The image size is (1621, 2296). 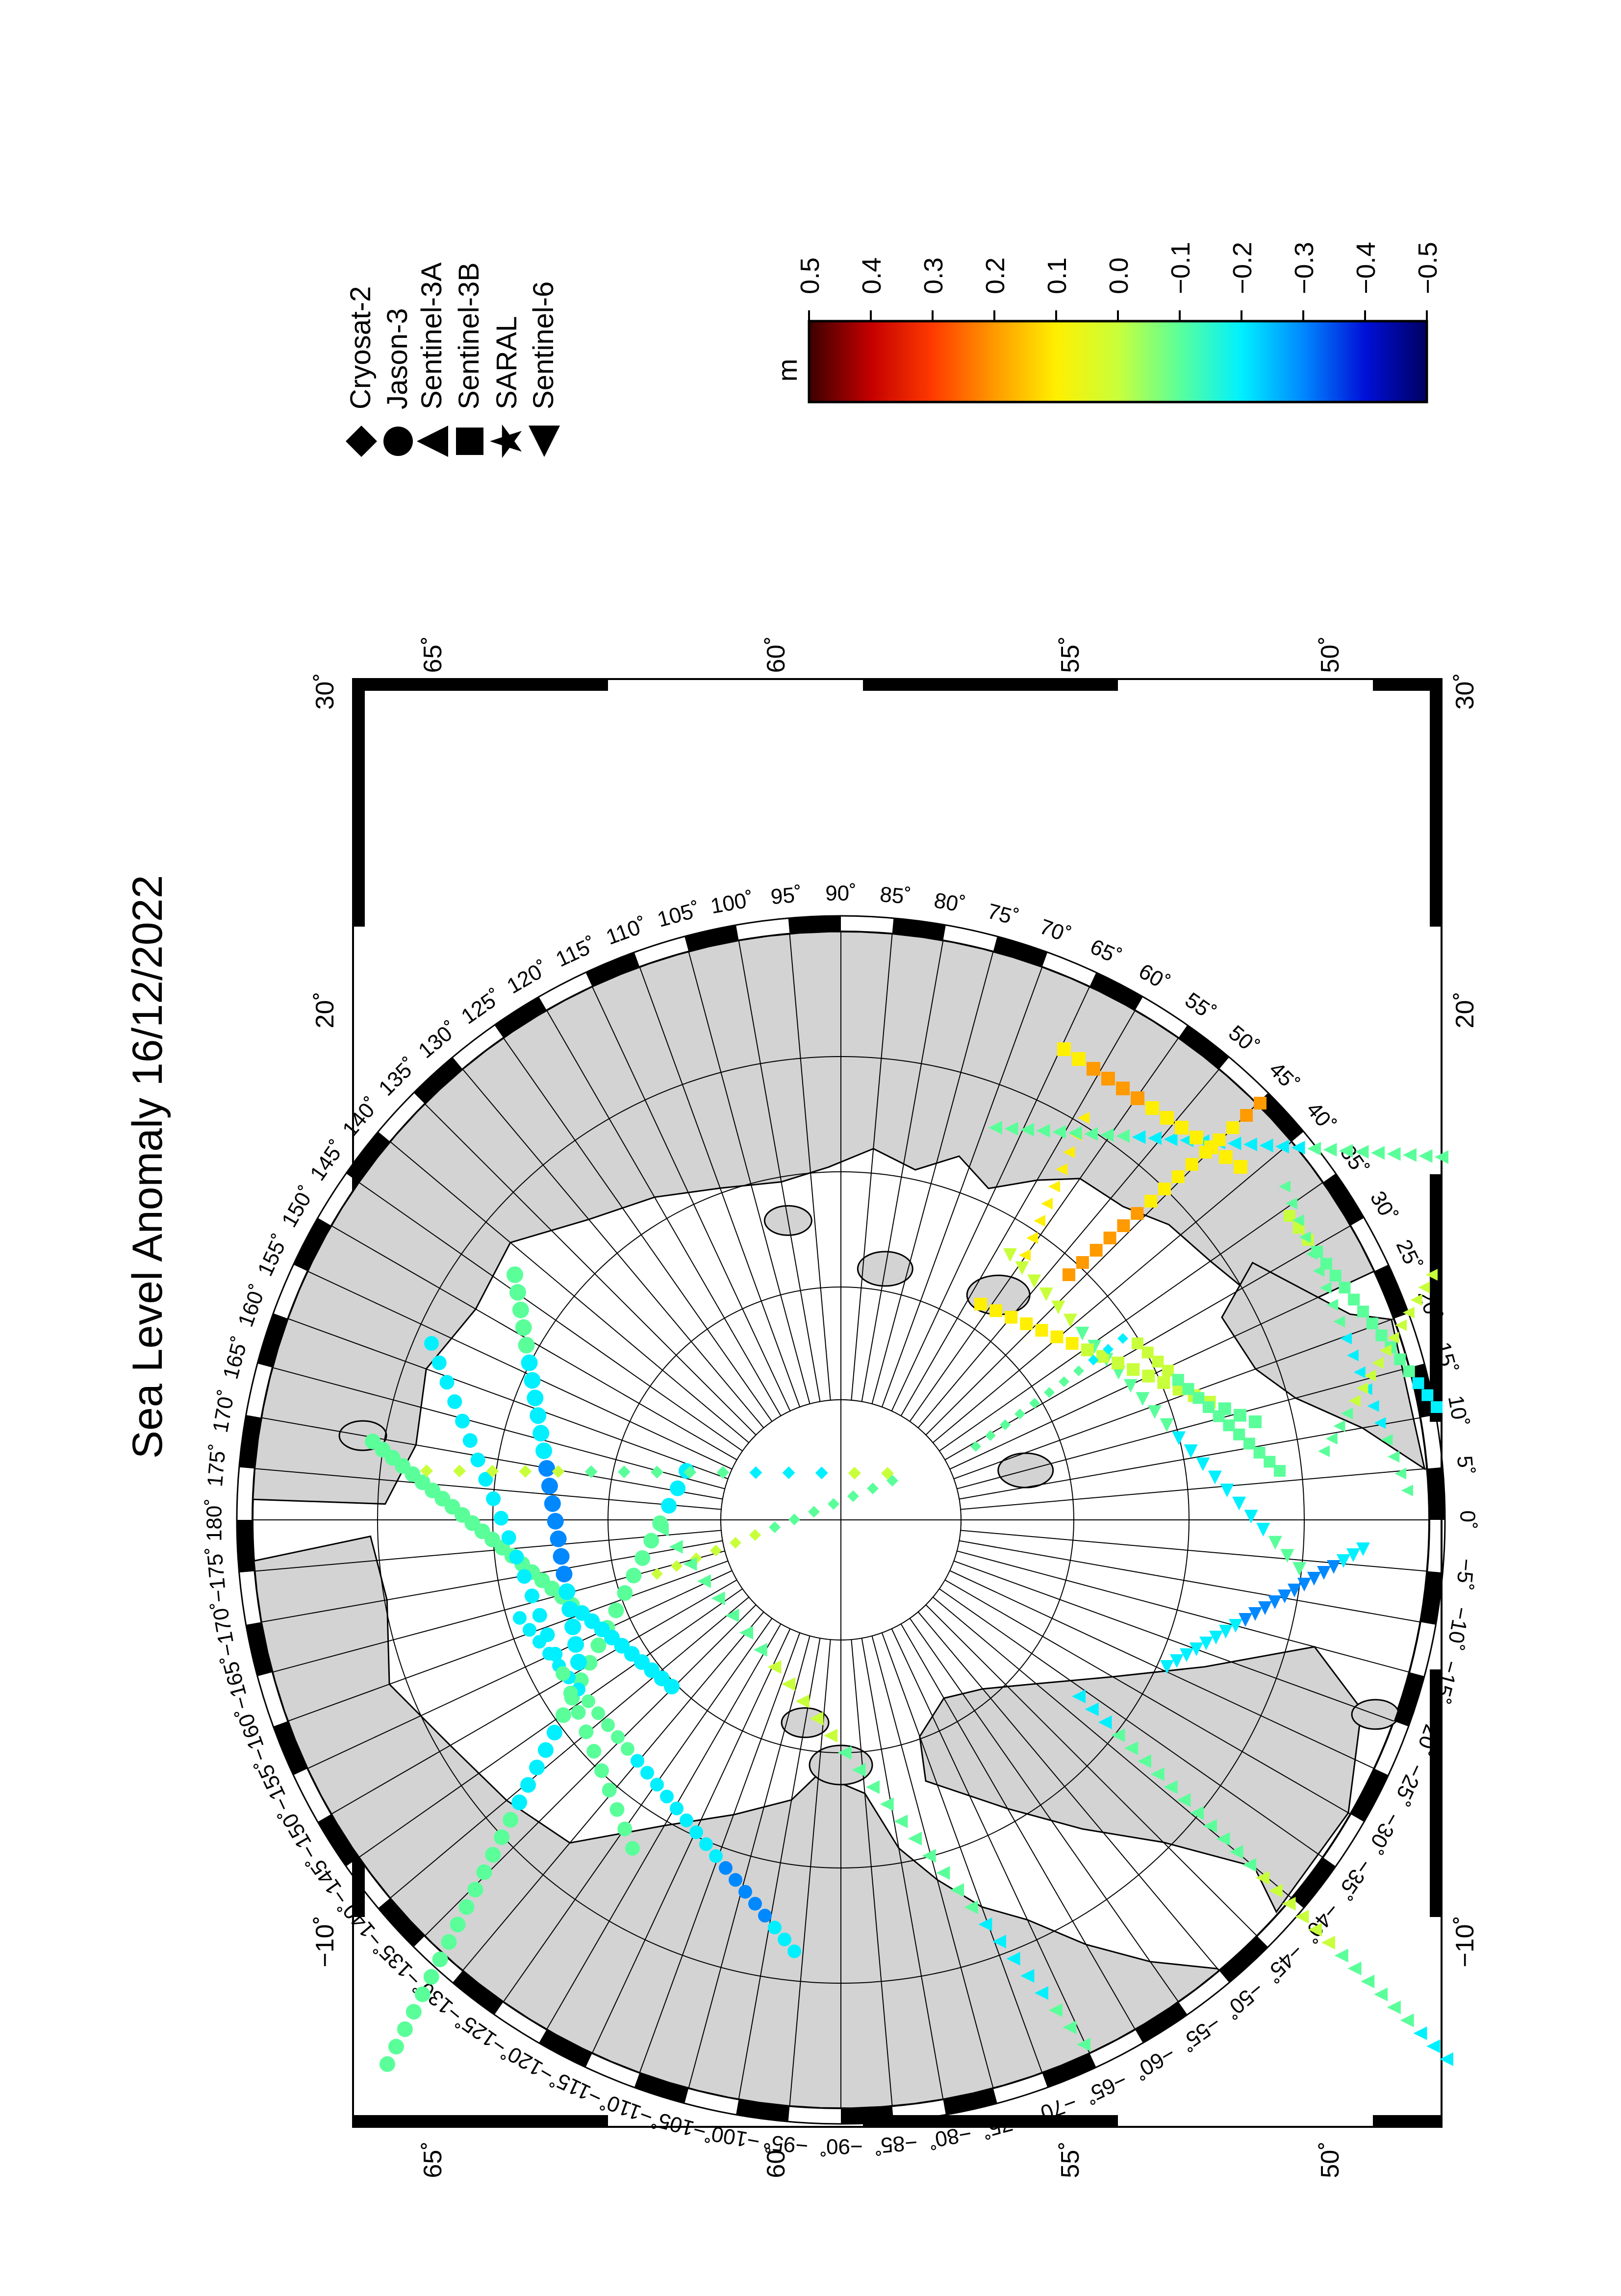 What do you see at coordinates (224, 1411) in the screenshot?
I see `longitude-label: 170˚` at bounding box center [224, 1411].